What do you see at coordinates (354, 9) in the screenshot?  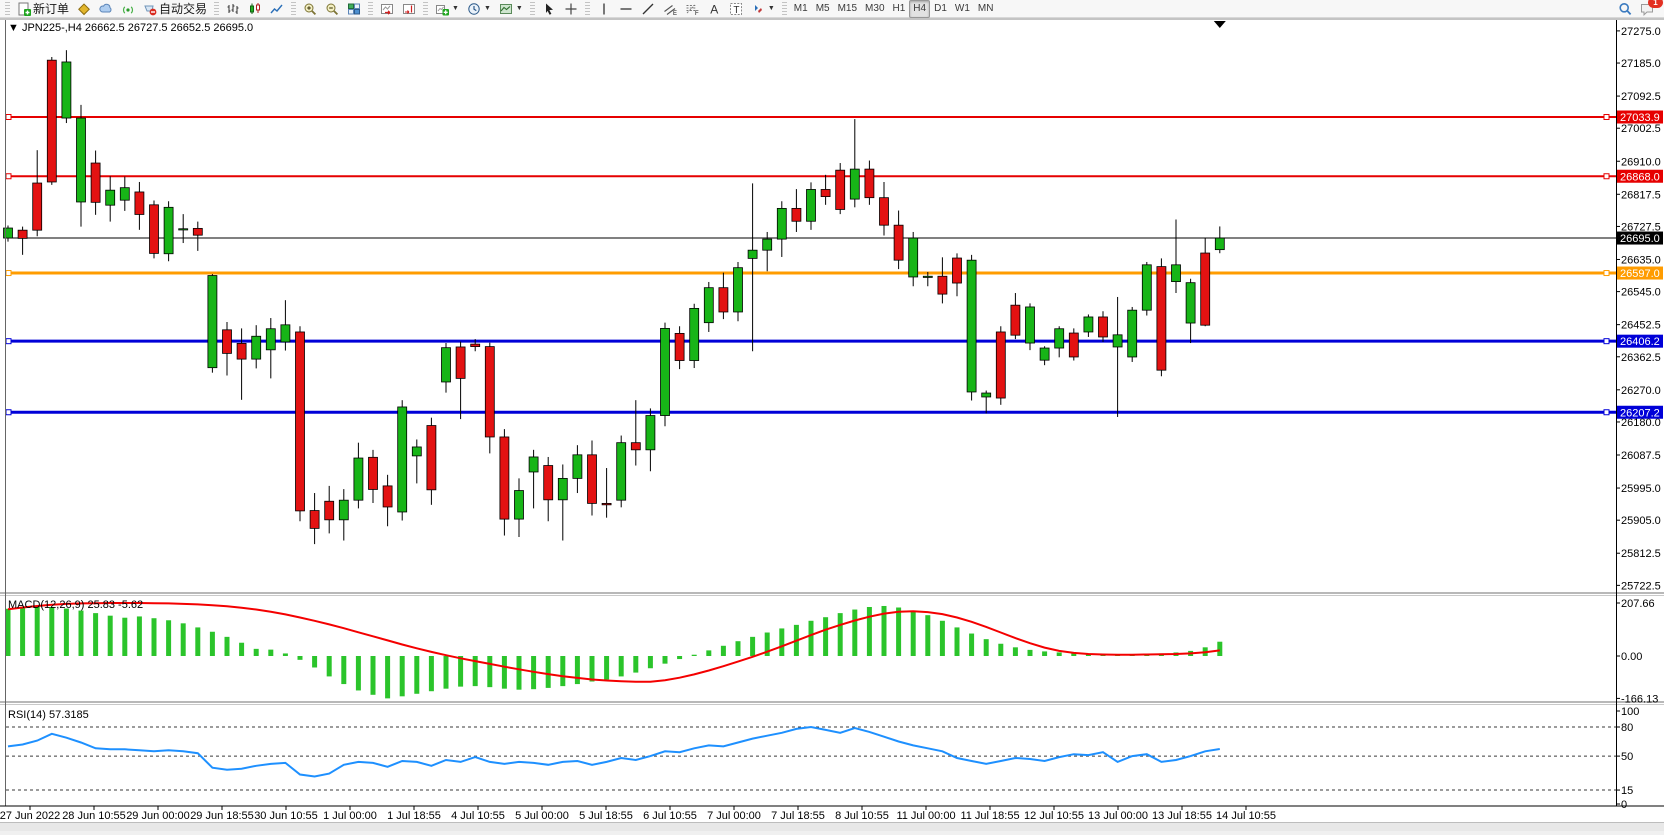 I see `tile-windows-button` at bounding box center [354, 9].